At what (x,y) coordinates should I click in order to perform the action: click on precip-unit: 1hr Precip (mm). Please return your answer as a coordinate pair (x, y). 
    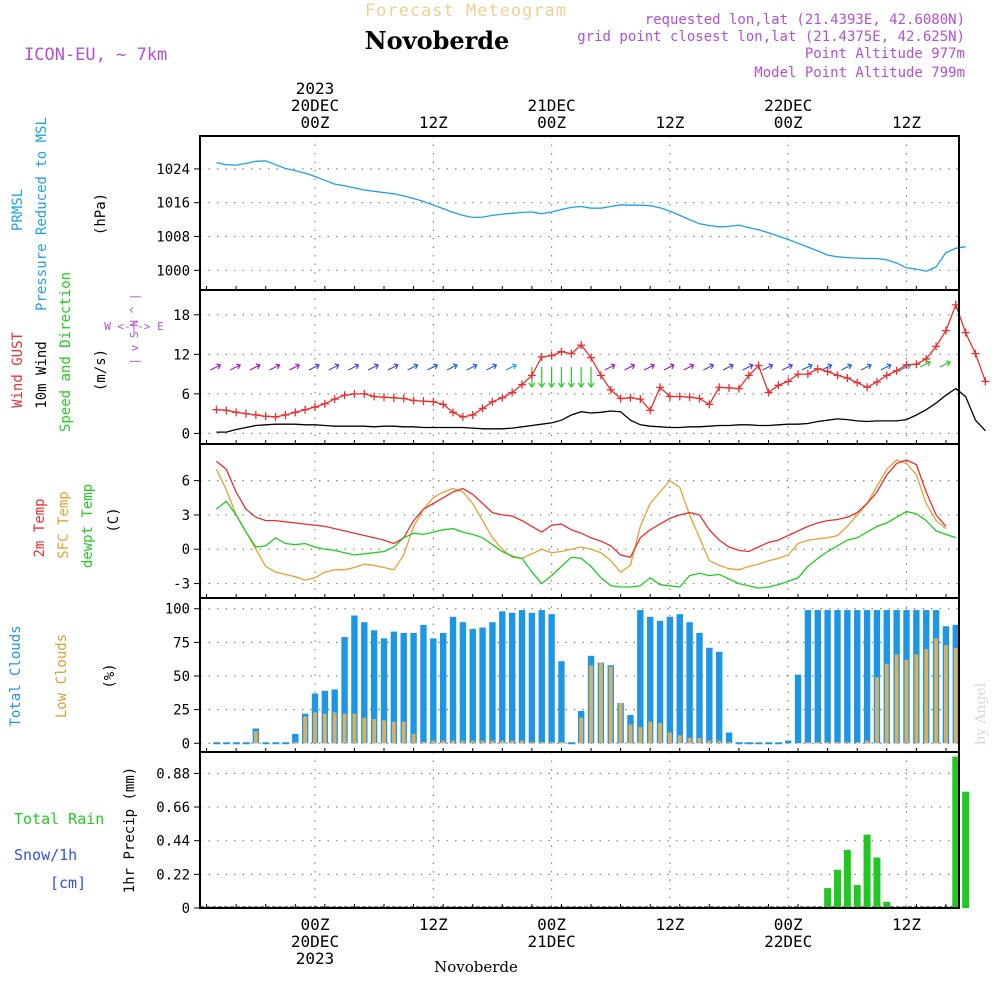
    Looking at the image, I should click on (130, 830).